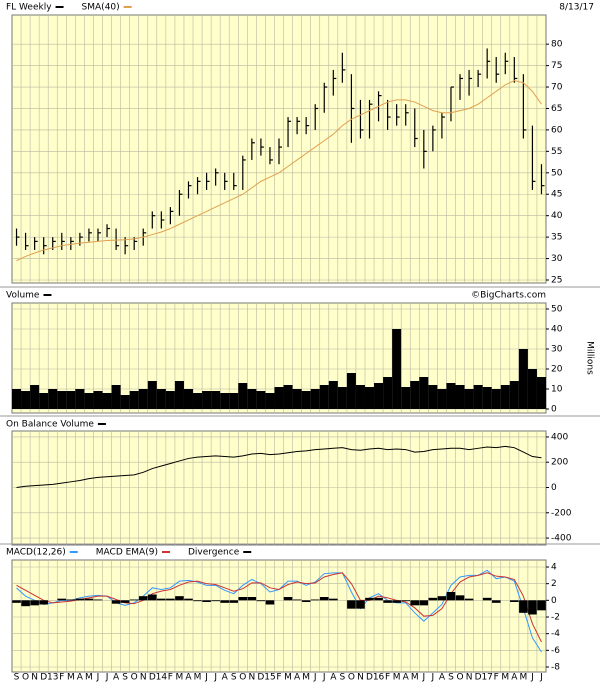  I want to click on x-tick-label: 14, so click(162, 678).